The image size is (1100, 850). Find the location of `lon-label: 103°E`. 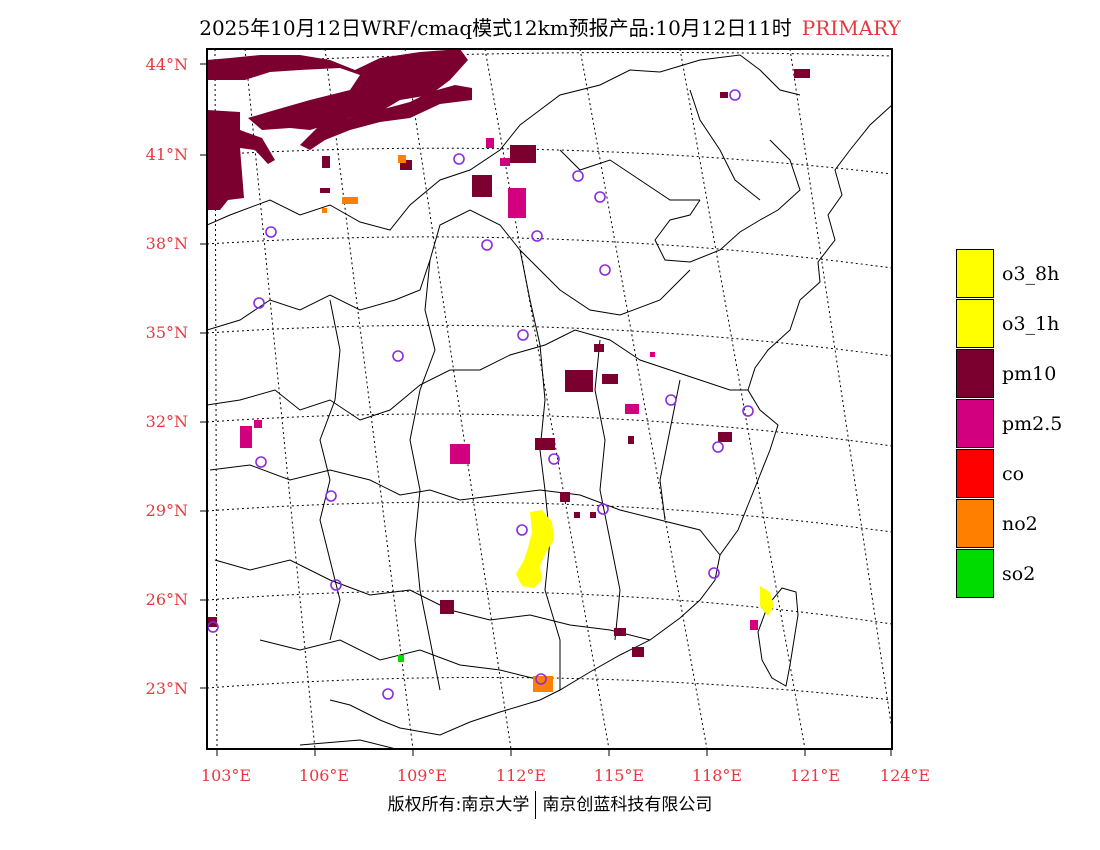

lon-label: 103°E is located at coordinates (226, 775).